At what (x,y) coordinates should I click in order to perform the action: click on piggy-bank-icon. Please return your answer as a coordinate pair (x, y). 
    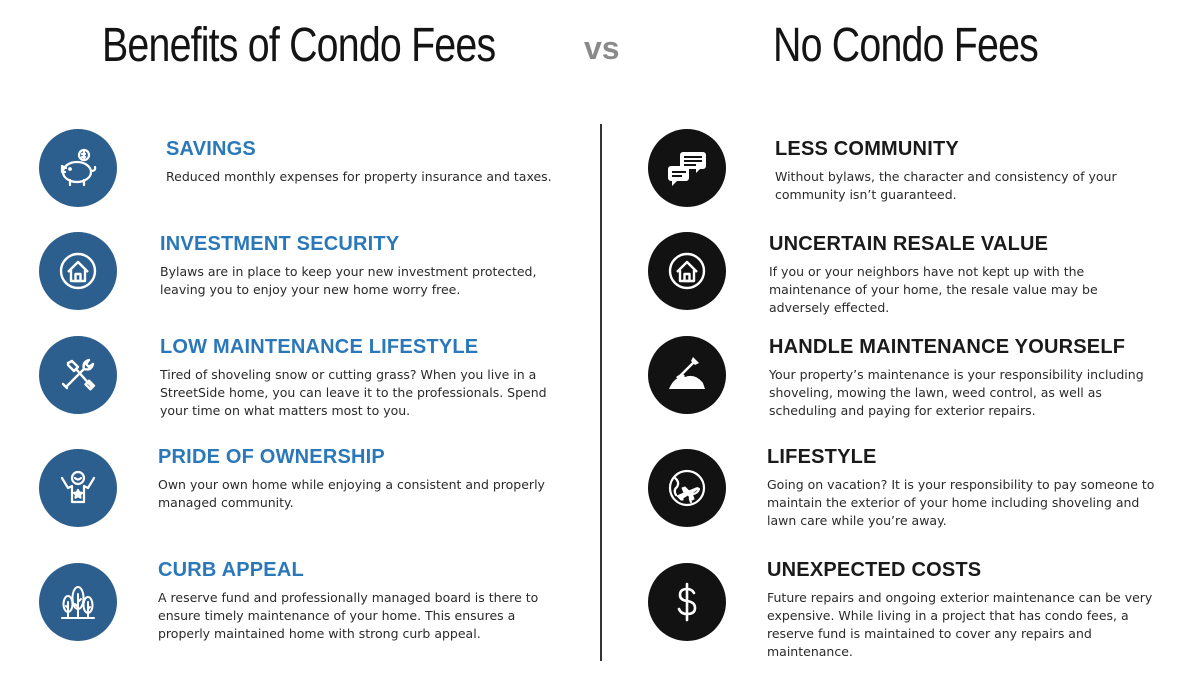
    Looking at the image, I should click on (78, 168).